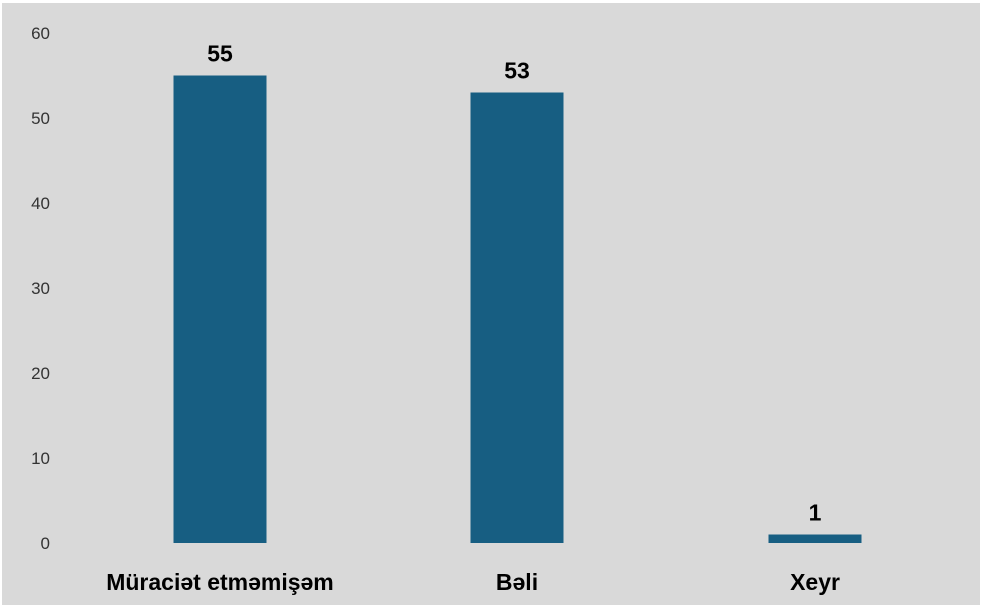 The height and width of the screenshot is (611, 985). What do you see at coordinates (815, 582) in the screenshot?
I see `x-category-label: Xeyr` at bounding box center [815, 582].